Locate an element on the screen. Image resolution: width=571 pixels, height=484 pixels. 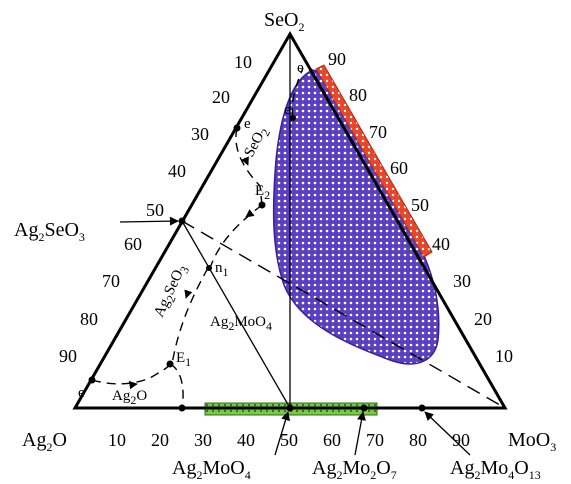
label-e-1: e is located at coordinates (247, 124).